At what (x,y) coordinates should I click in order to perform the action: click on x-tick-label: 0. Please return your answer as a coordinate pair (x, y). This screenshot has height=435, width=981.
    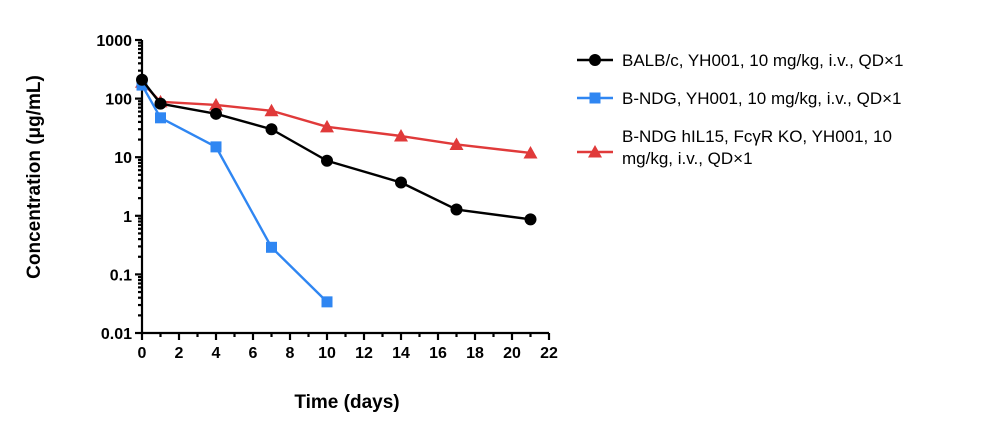
    Looking at the image, I should click on (142, 353).